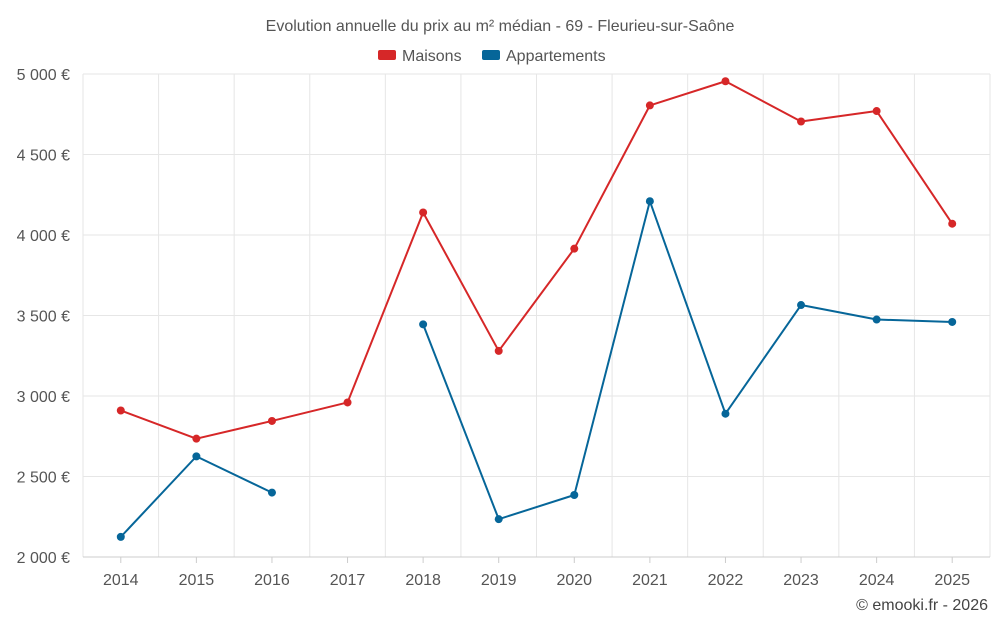 This screenshot has height=625, width=1000. What do you see at coordinates (922, 605) in the screenshot?
I see `credit-text: © emooki.fr - 2026` at bounding box center [922, 605].